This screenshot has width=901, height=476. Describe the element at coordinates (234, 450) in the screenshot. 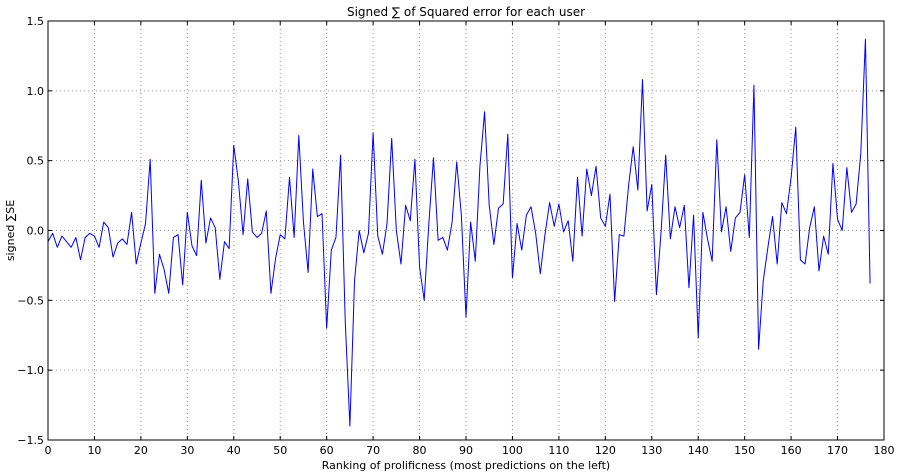

I see `x-tick-label: 40` at that location.